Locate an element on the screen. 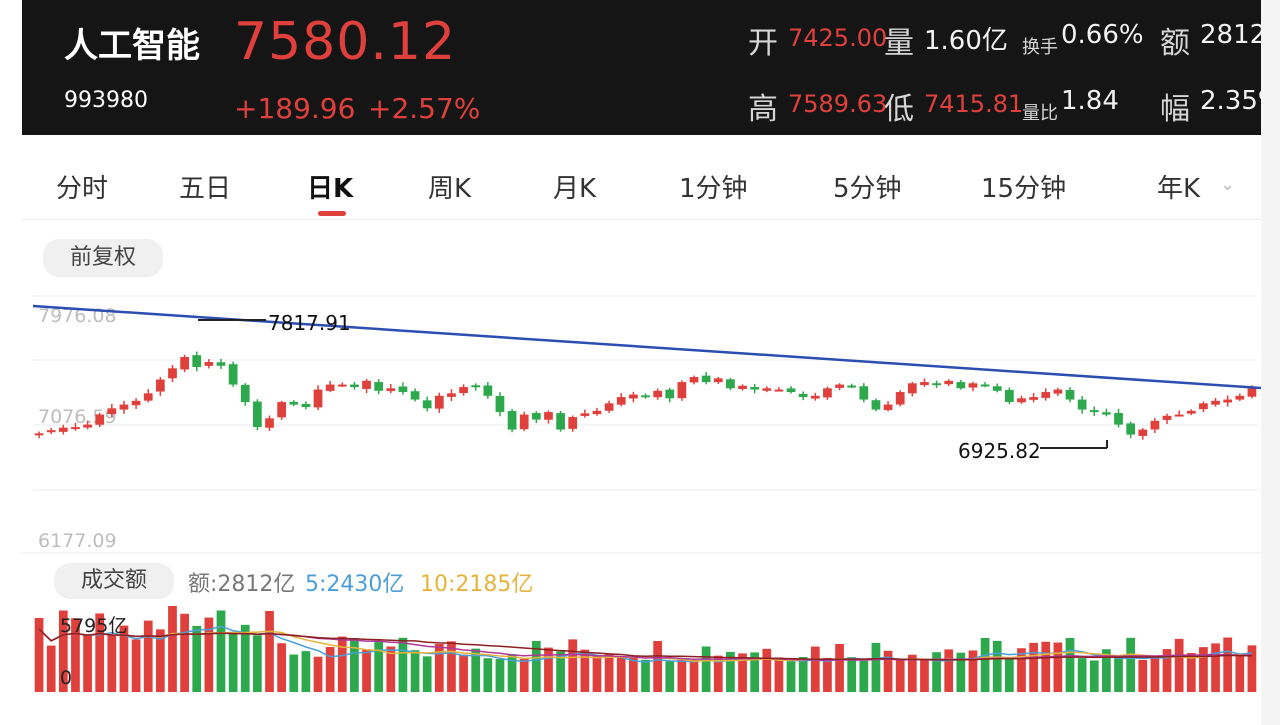  right-scroll-edge is located at coordinates (1270, 362).